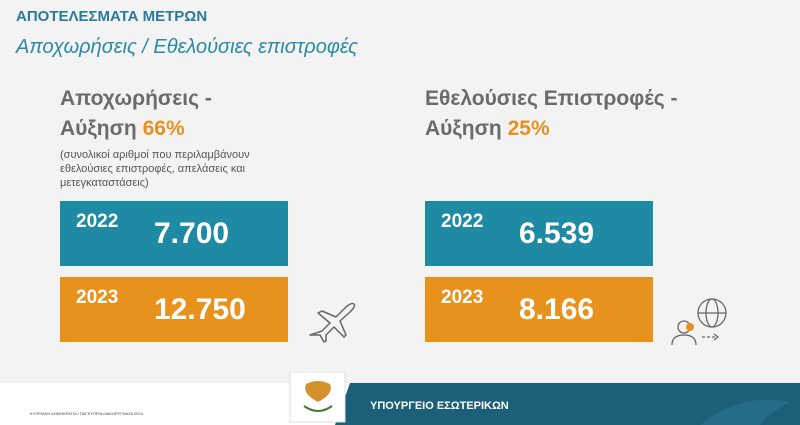 The height and width of the screenshot is (425, 800). Describe the element at coordinates (187, 47) in the screenshot. I see `section-subtitle: Αποχωρήσεις / Εθελούσιες επιστροφές` at that location.